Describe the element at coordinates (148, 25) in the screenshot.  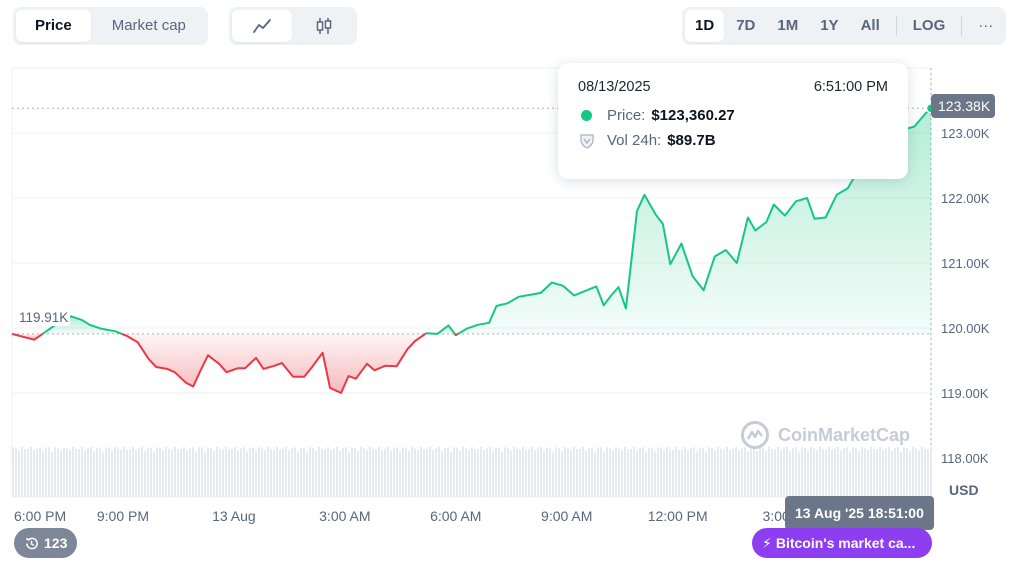
I see `tab-market-cap: Market cap` at that location.